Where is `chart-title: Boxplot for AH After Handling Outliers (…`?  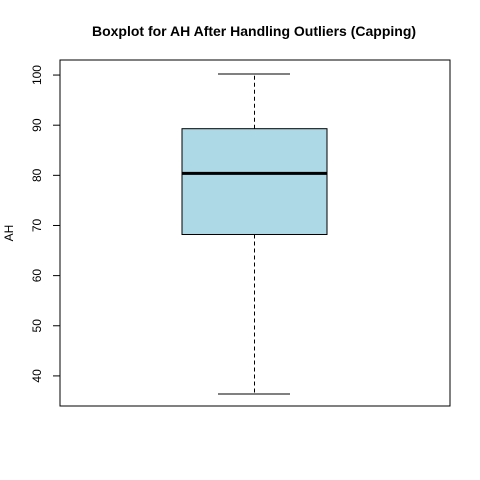
chart-title: Boxplot for AH After Handling Outliers (… is located at coordinates (254, 31).